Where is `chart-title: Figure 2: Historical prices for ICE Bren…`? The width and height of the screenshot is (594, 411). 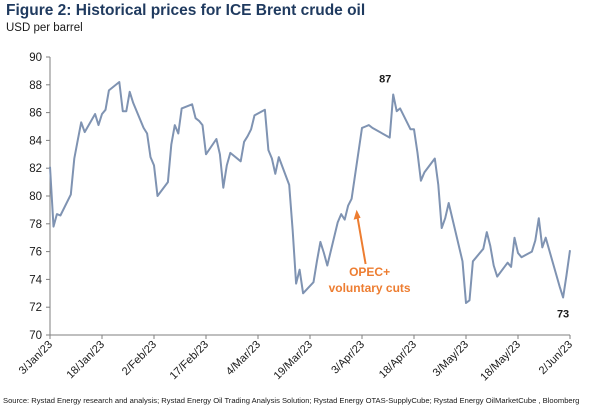
chart-title: Figure 2: Historical prices for ICE Bren… is located at coordinates (186, 10).